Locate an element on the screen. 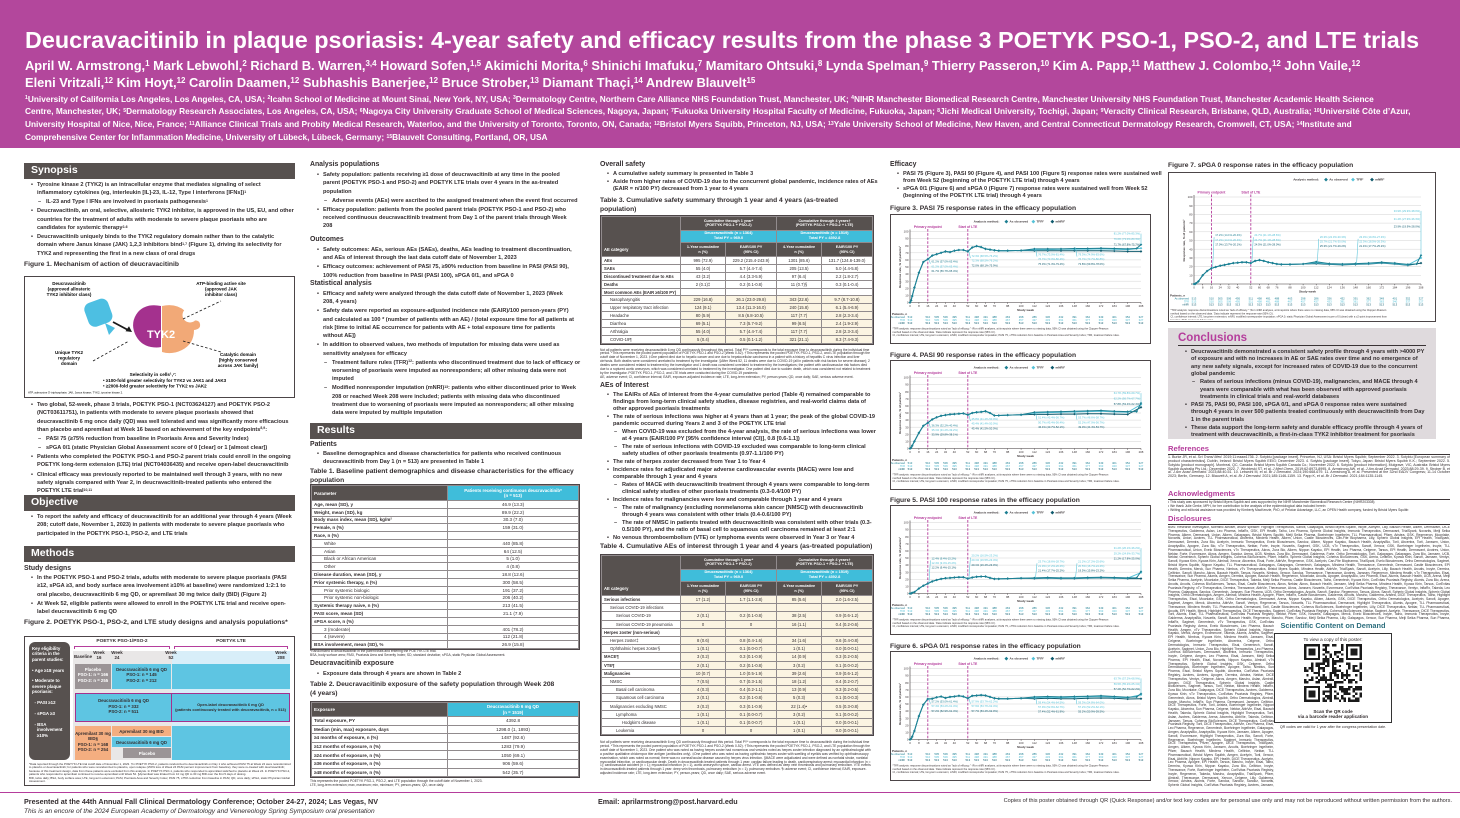 The image size is (1460, 818). svg-text: 495 is located at coordinates (954, 611).